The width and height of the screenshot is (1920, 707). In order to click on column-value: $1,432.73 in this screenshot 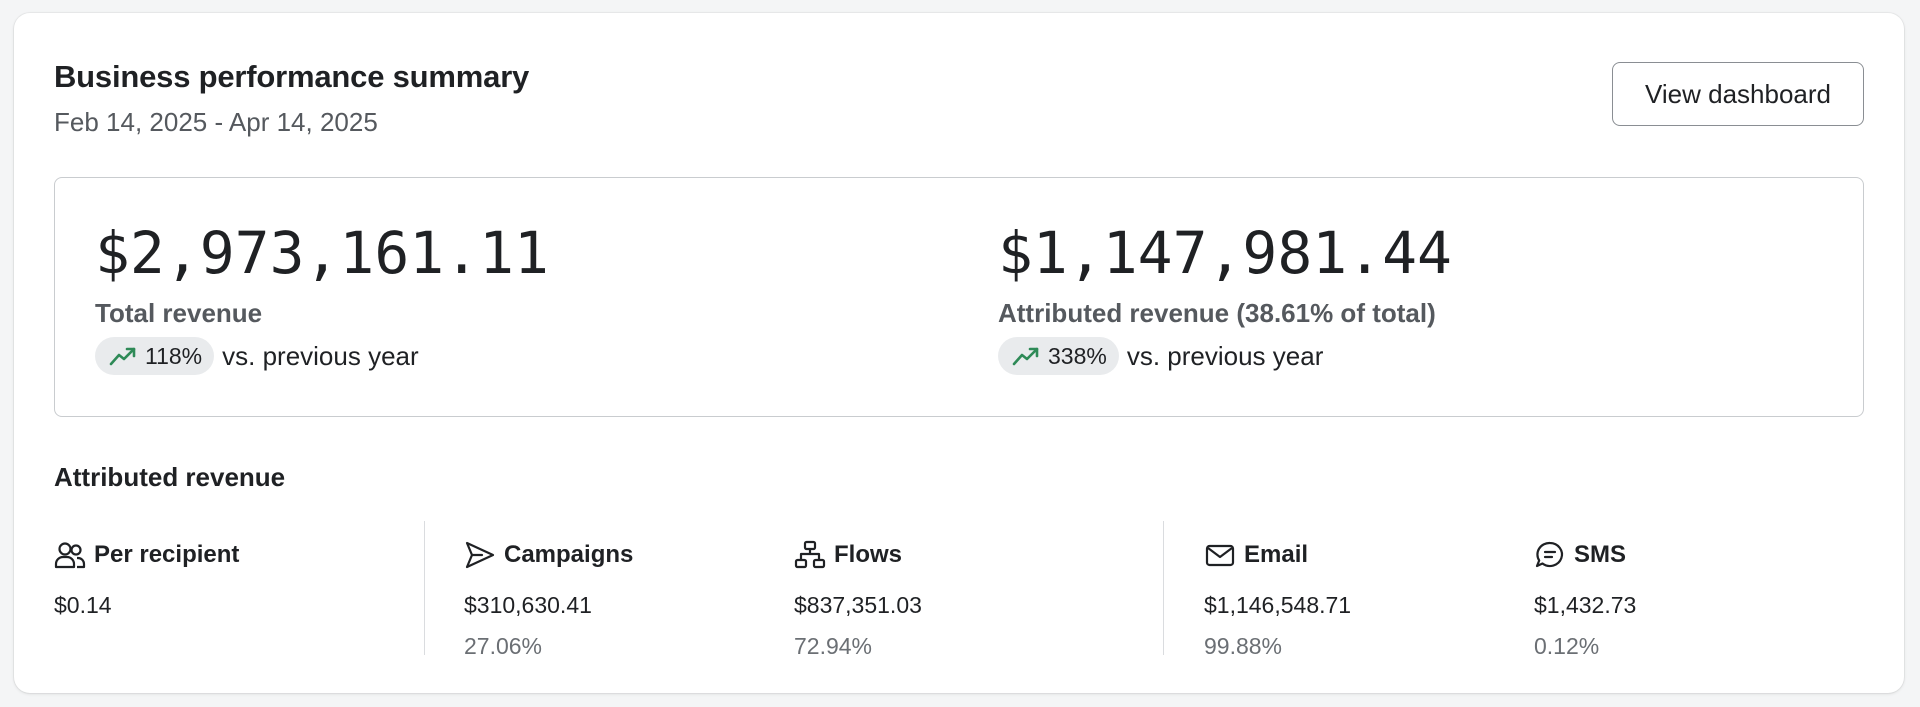, I will do `click(1585, 605)`.